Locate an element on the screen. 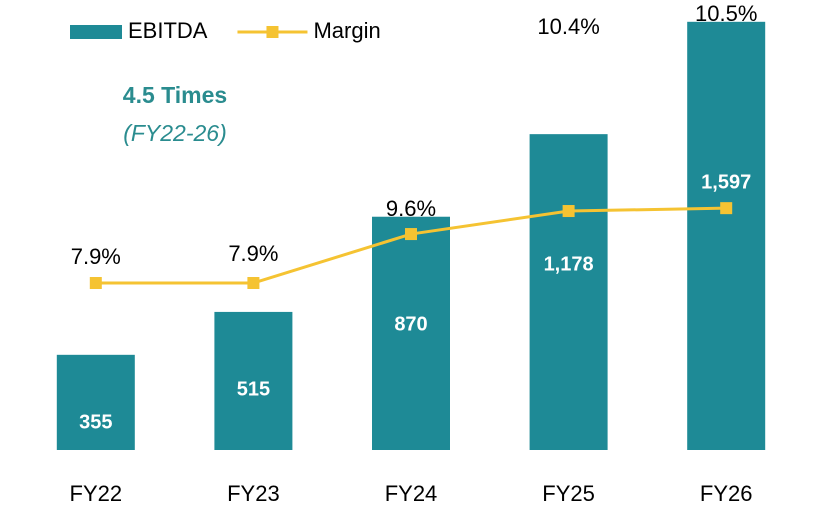 The width and height of the screenshot is (813, 510). annotation: (FY22-26) is located at coordinates (175, 133).